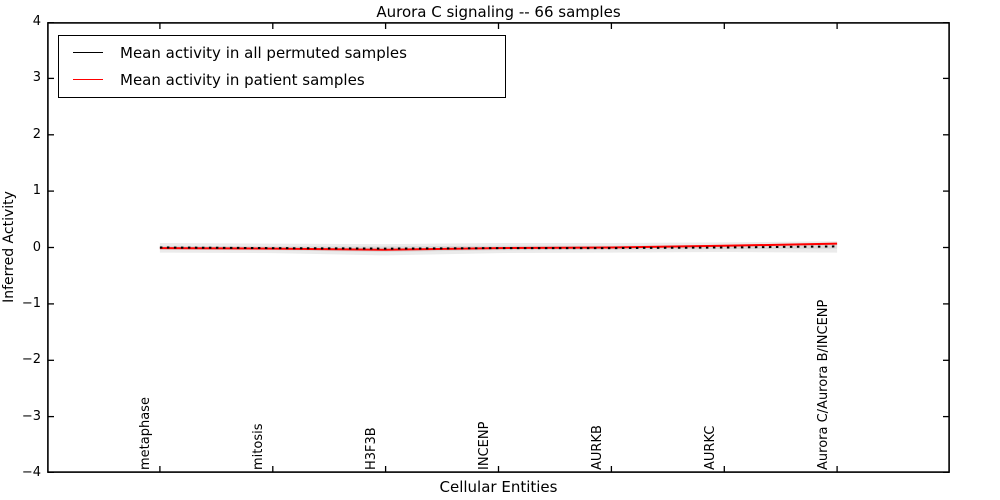 This screenshot has width=1000, height=500. I want to click on chart-title: Aurora C signaling -- 66 samples, so click(498, 12).